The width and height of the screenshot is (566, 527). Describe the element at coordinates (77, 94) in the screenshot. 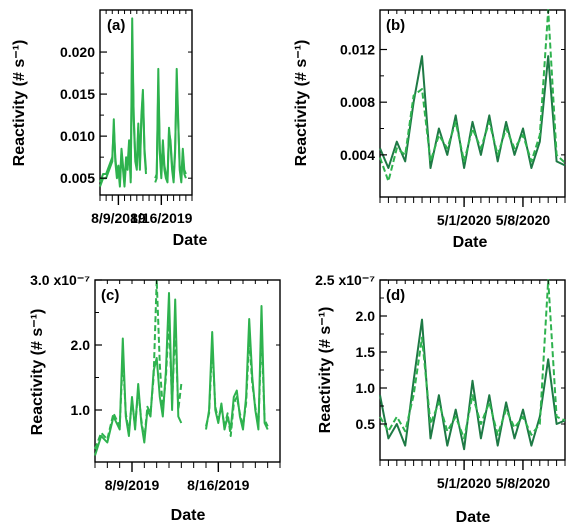

I see `panel-a-y-tick-label: 0.015` at that location.